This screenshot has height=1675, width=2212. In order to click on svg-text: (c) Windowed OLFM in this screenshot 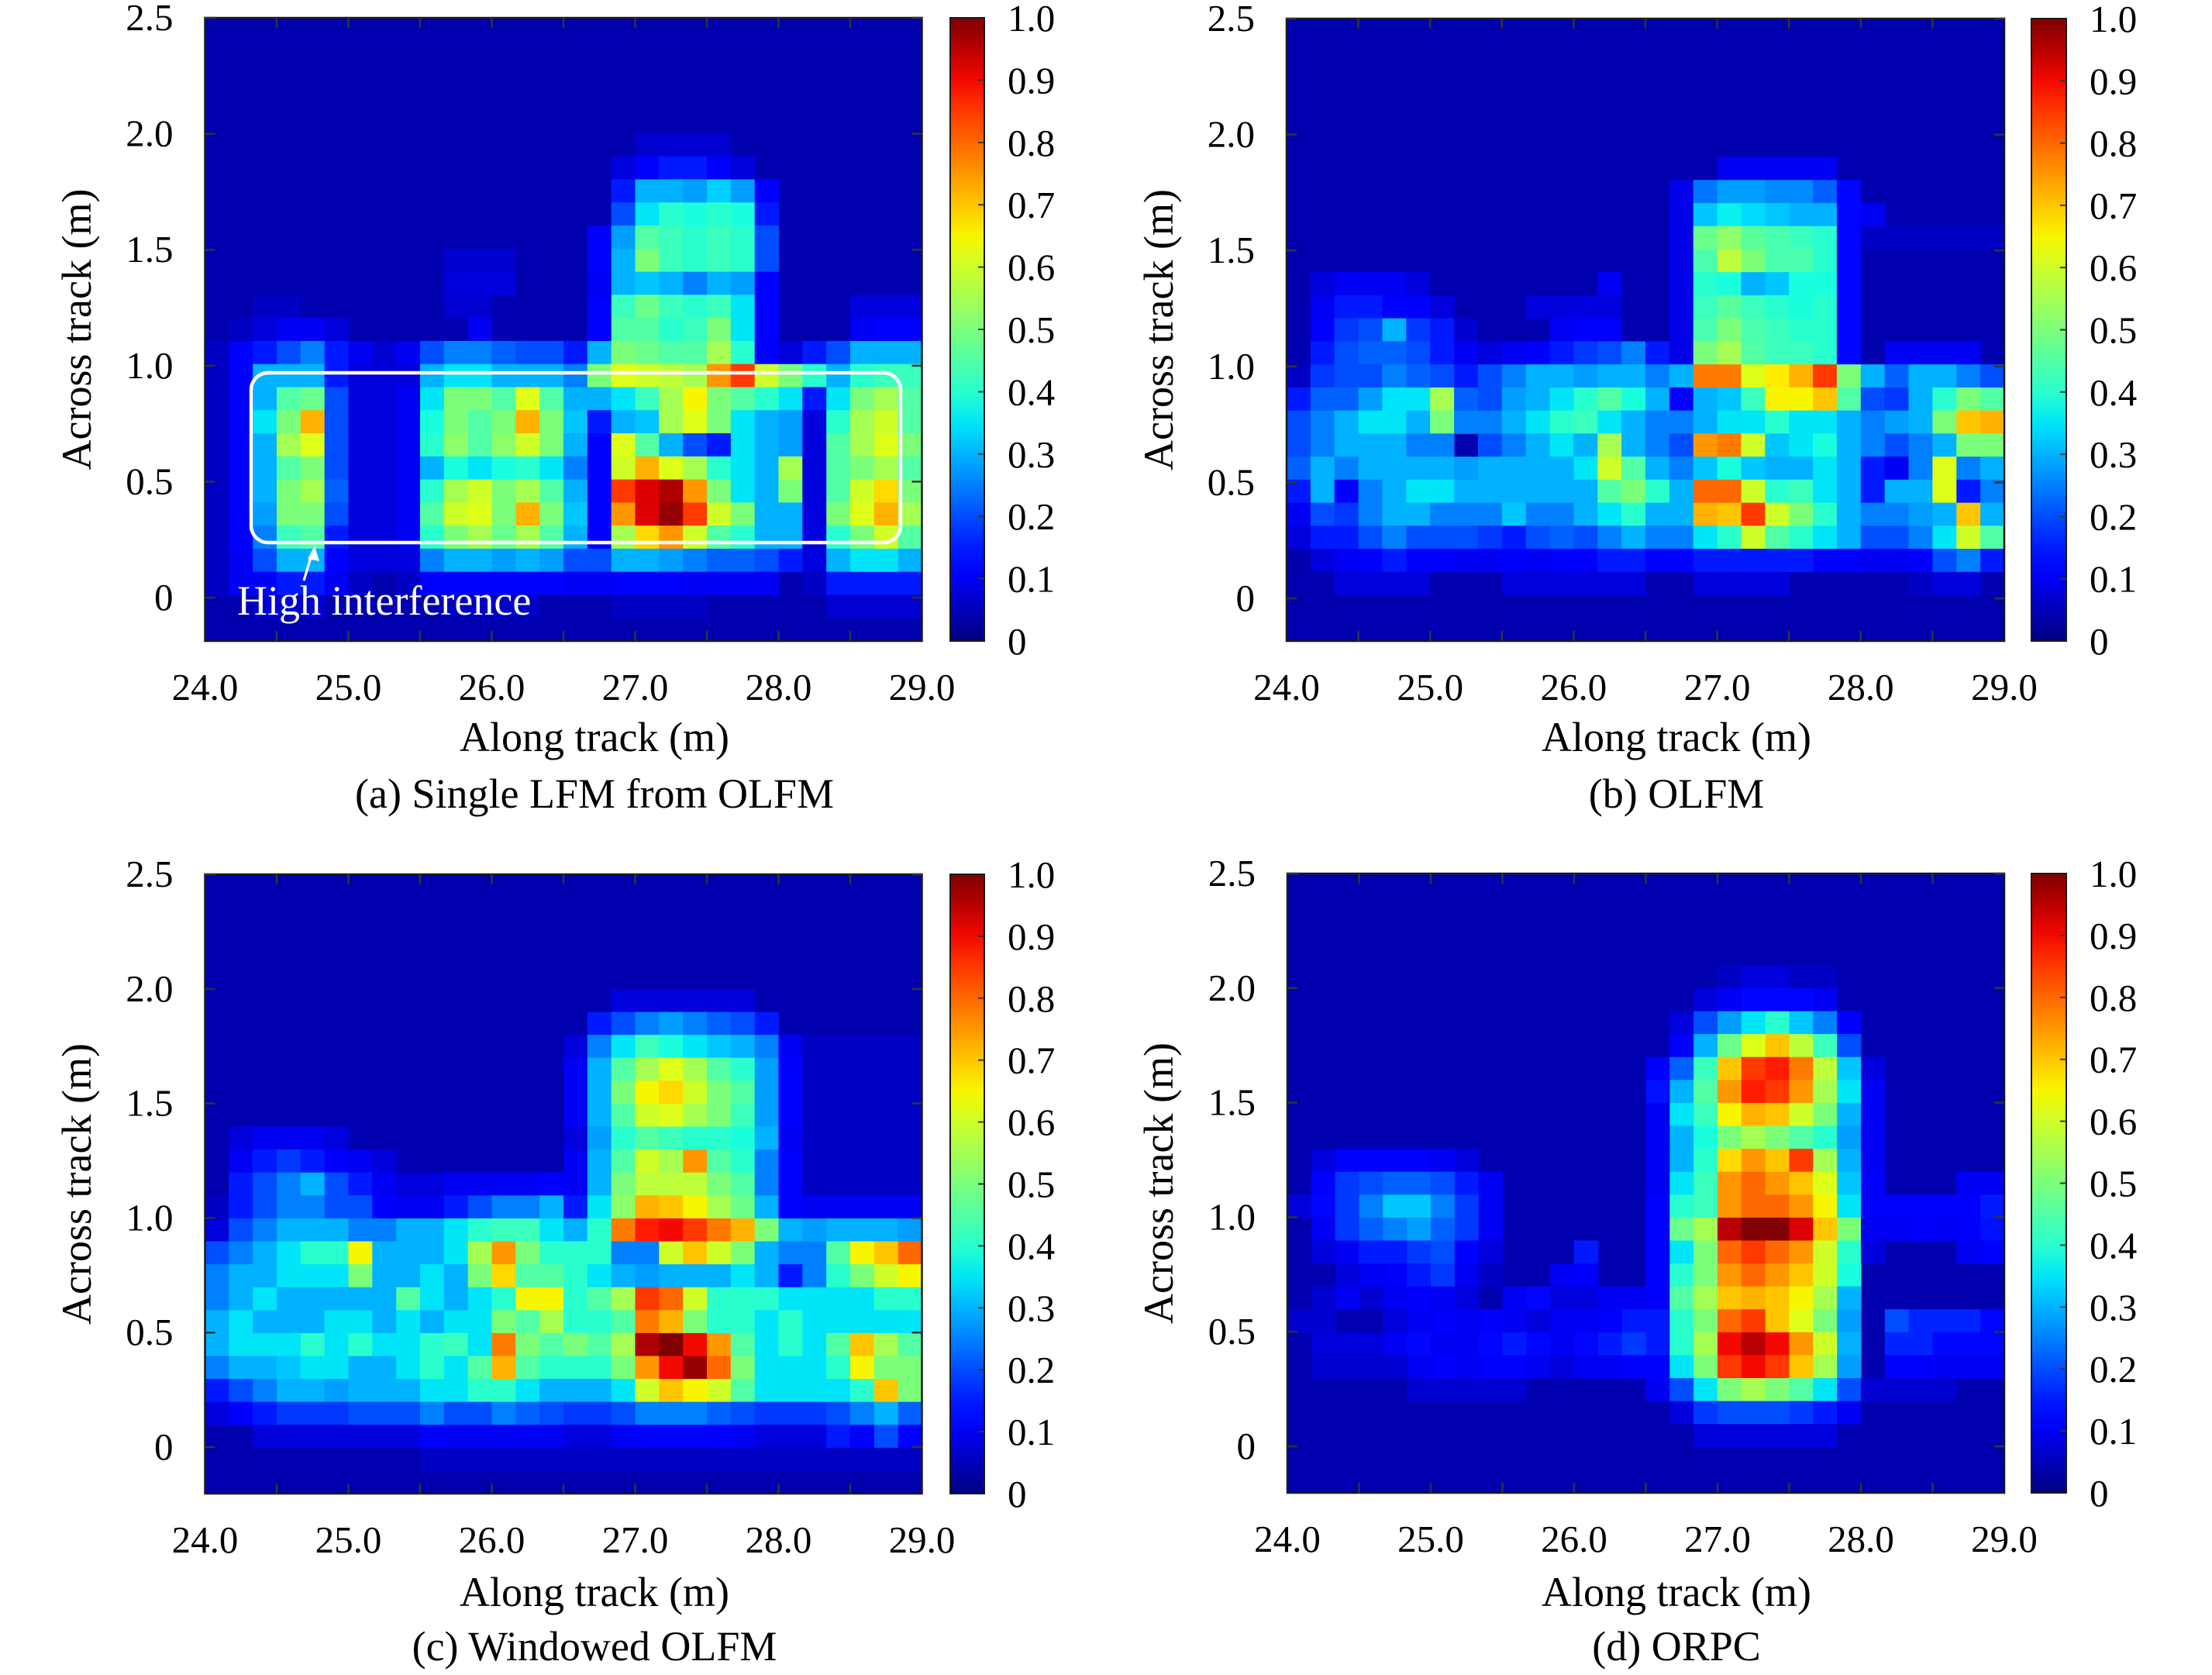, I will do `click(594, 1646)`.